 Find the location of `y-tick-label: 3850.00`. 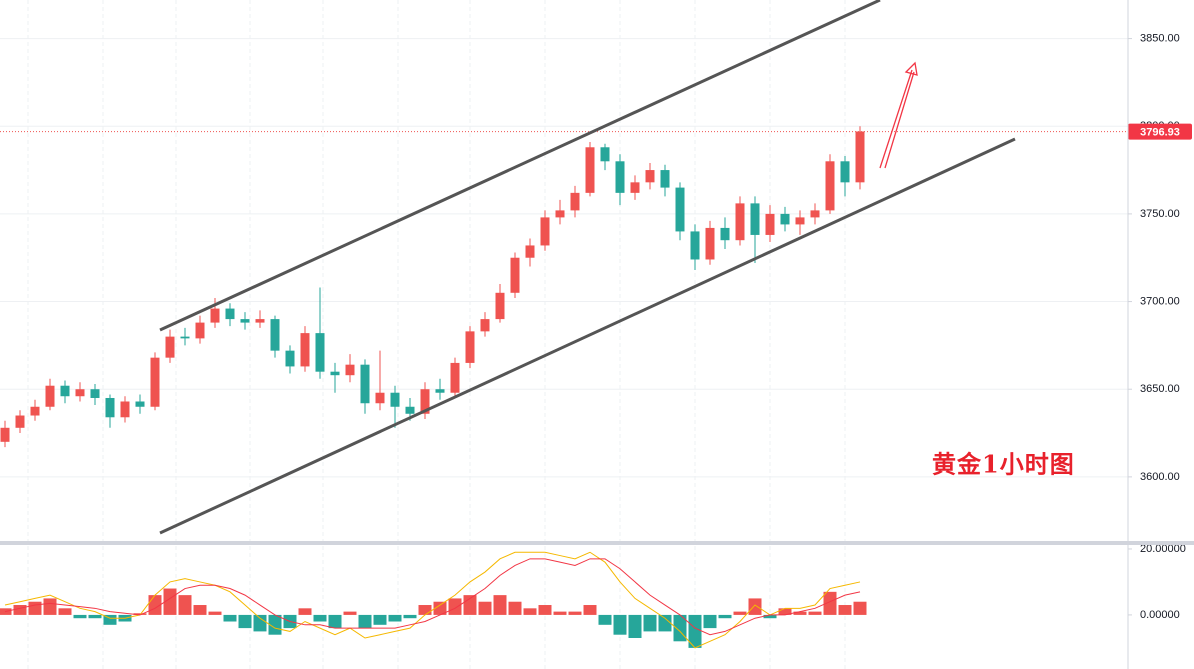

y-tick-label: 3850.00 is located at coordinates (1160, 38).